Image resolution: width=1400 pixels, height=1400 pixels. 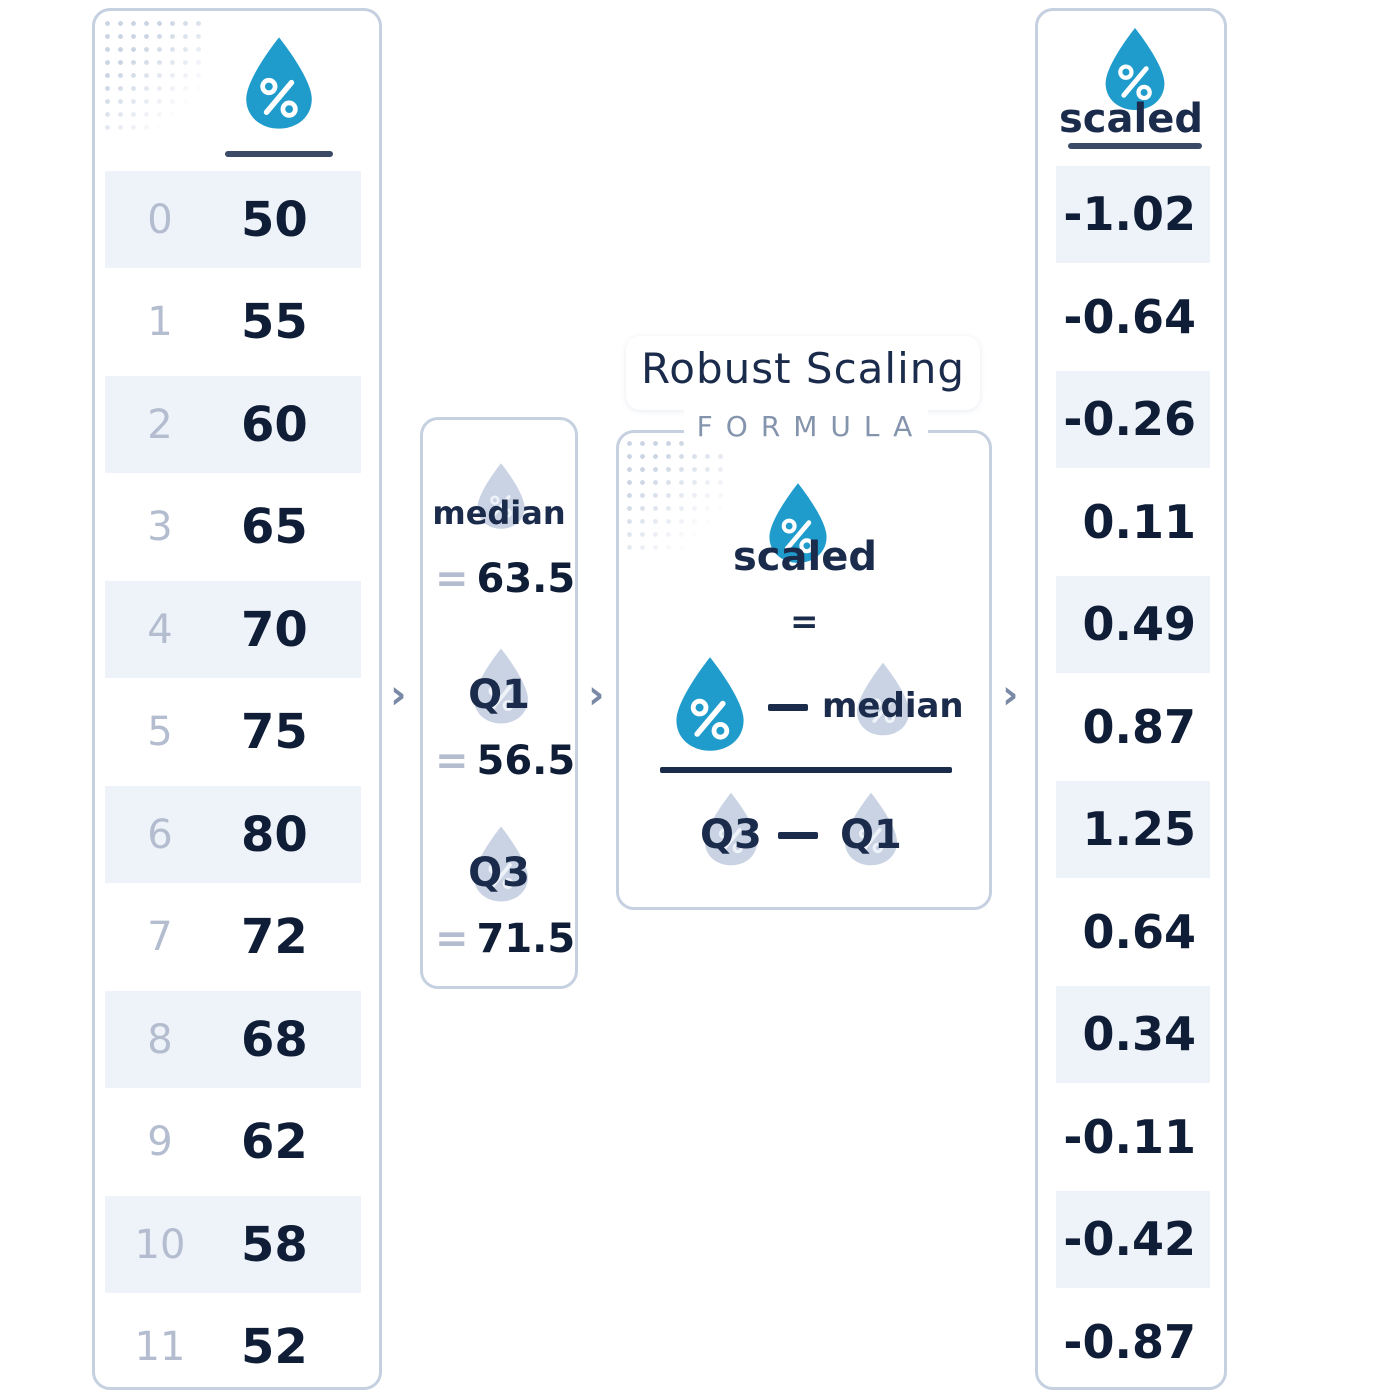 I want to click on formula-median-term: median, so click(x=893, y=706).